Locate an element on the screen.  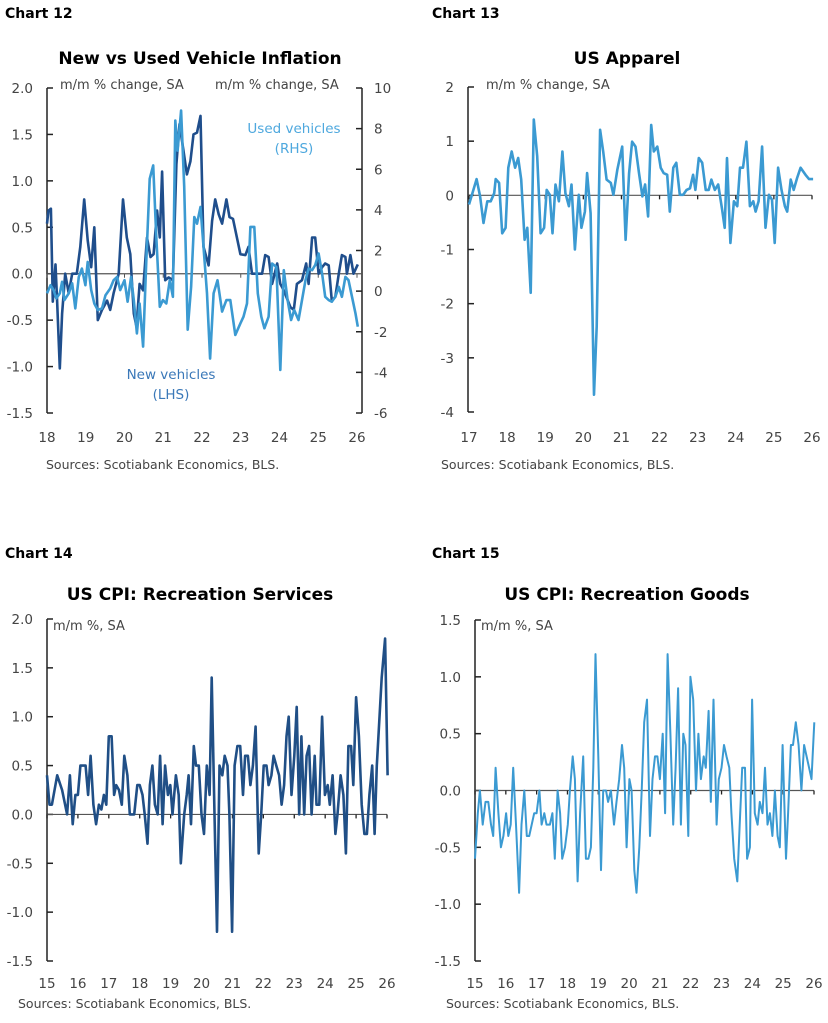
chart-13-source: Sources: Scotiabank Economics, BLS. is located at coordinates (558, 464).